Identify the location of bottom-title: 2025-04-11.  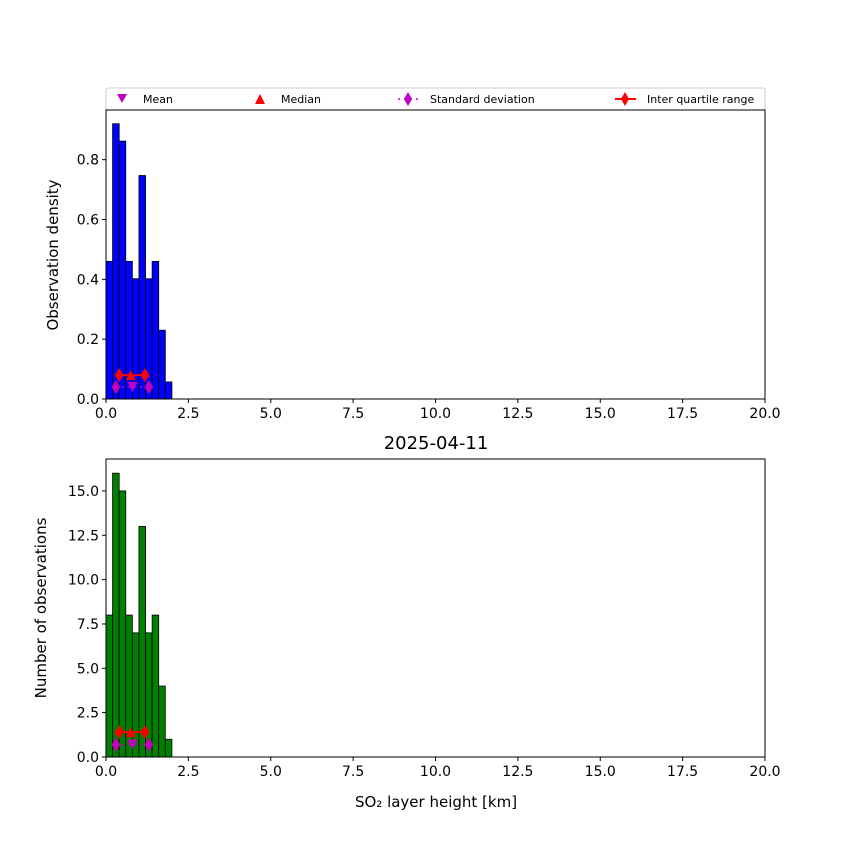
(436, 443).